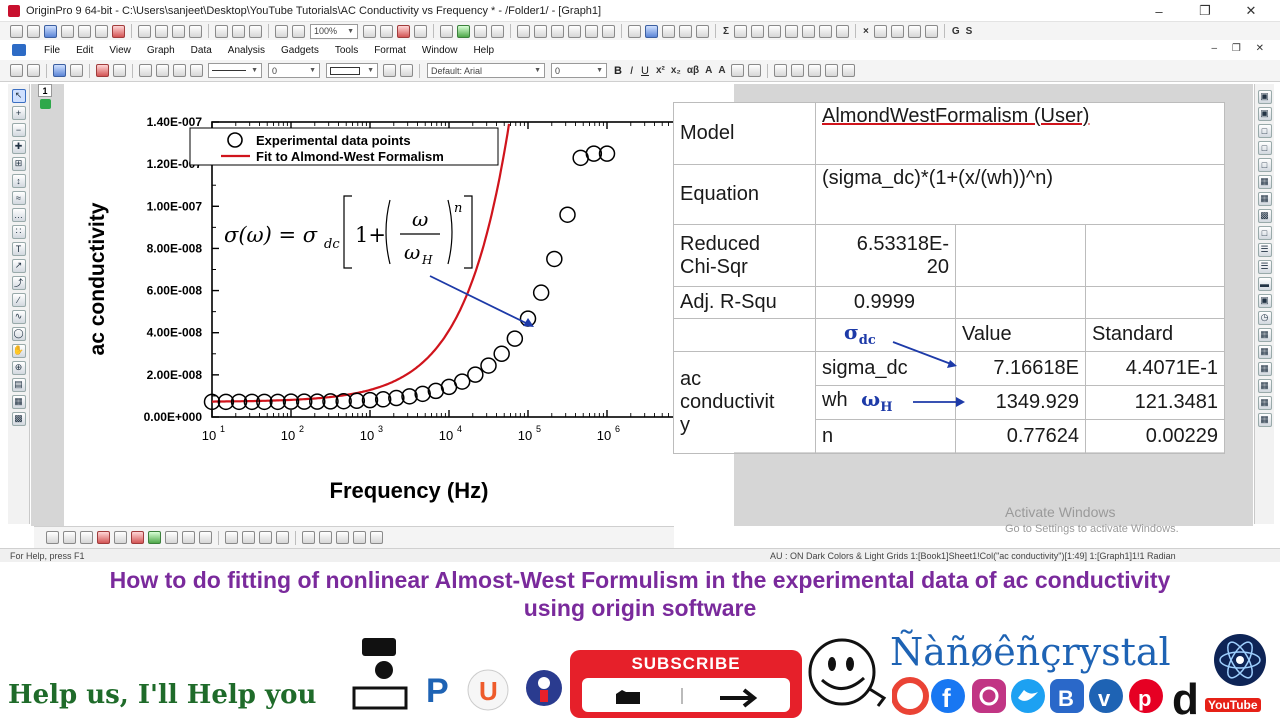  Describe the element at coordinates (18, 350) in the screenshot. I see `hand-icon: ✋` at that location.